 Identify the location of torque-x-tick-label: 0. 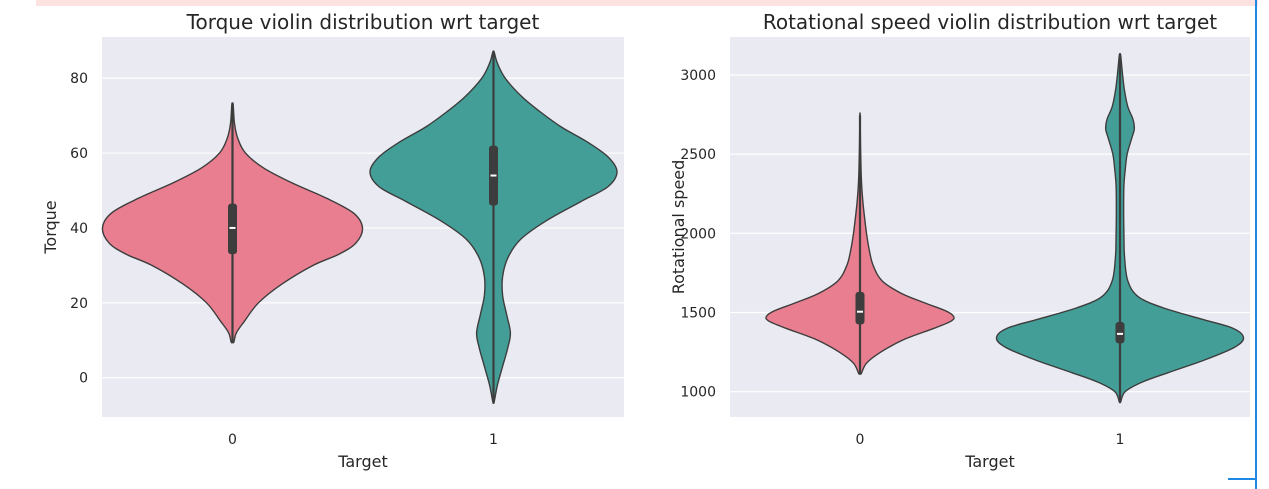
(232, 440).